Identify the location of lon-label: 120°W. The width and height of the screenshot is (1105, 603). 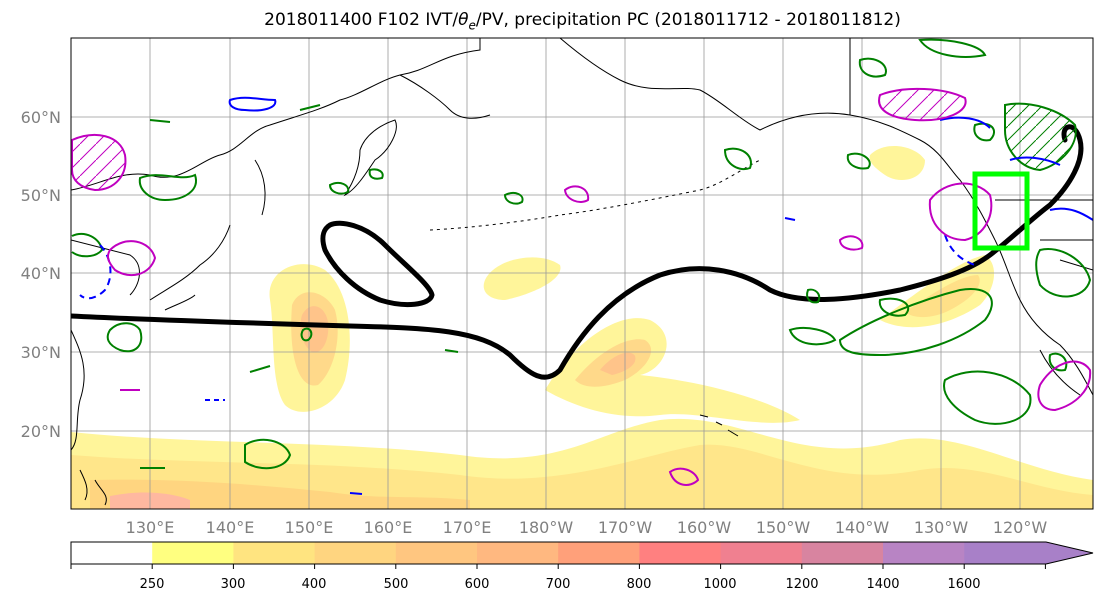
(1020, 527).